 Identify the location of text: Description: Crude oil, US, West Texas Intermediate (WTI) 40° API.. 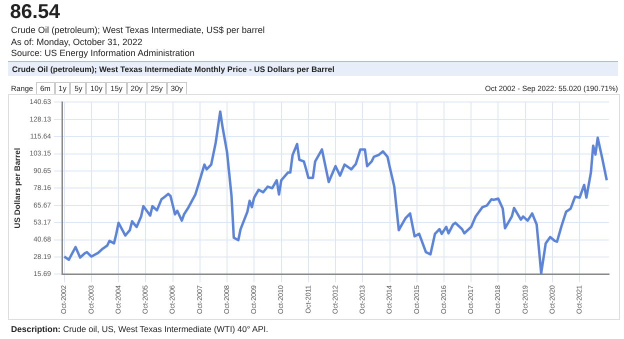
(139, 329).